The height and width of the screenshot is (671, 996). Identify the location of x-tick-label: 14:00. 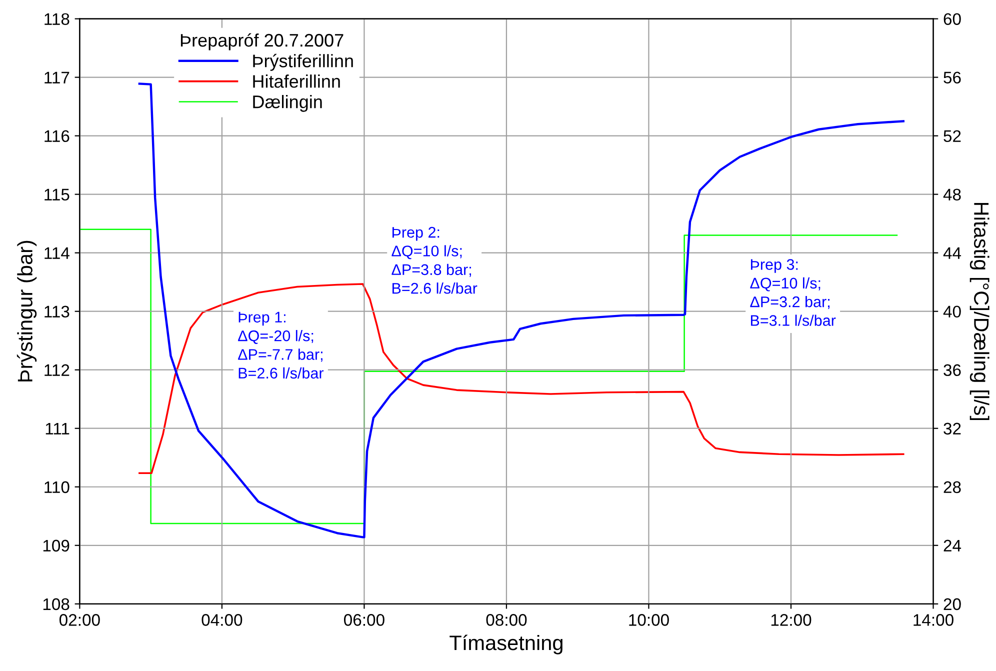
(934, 620).